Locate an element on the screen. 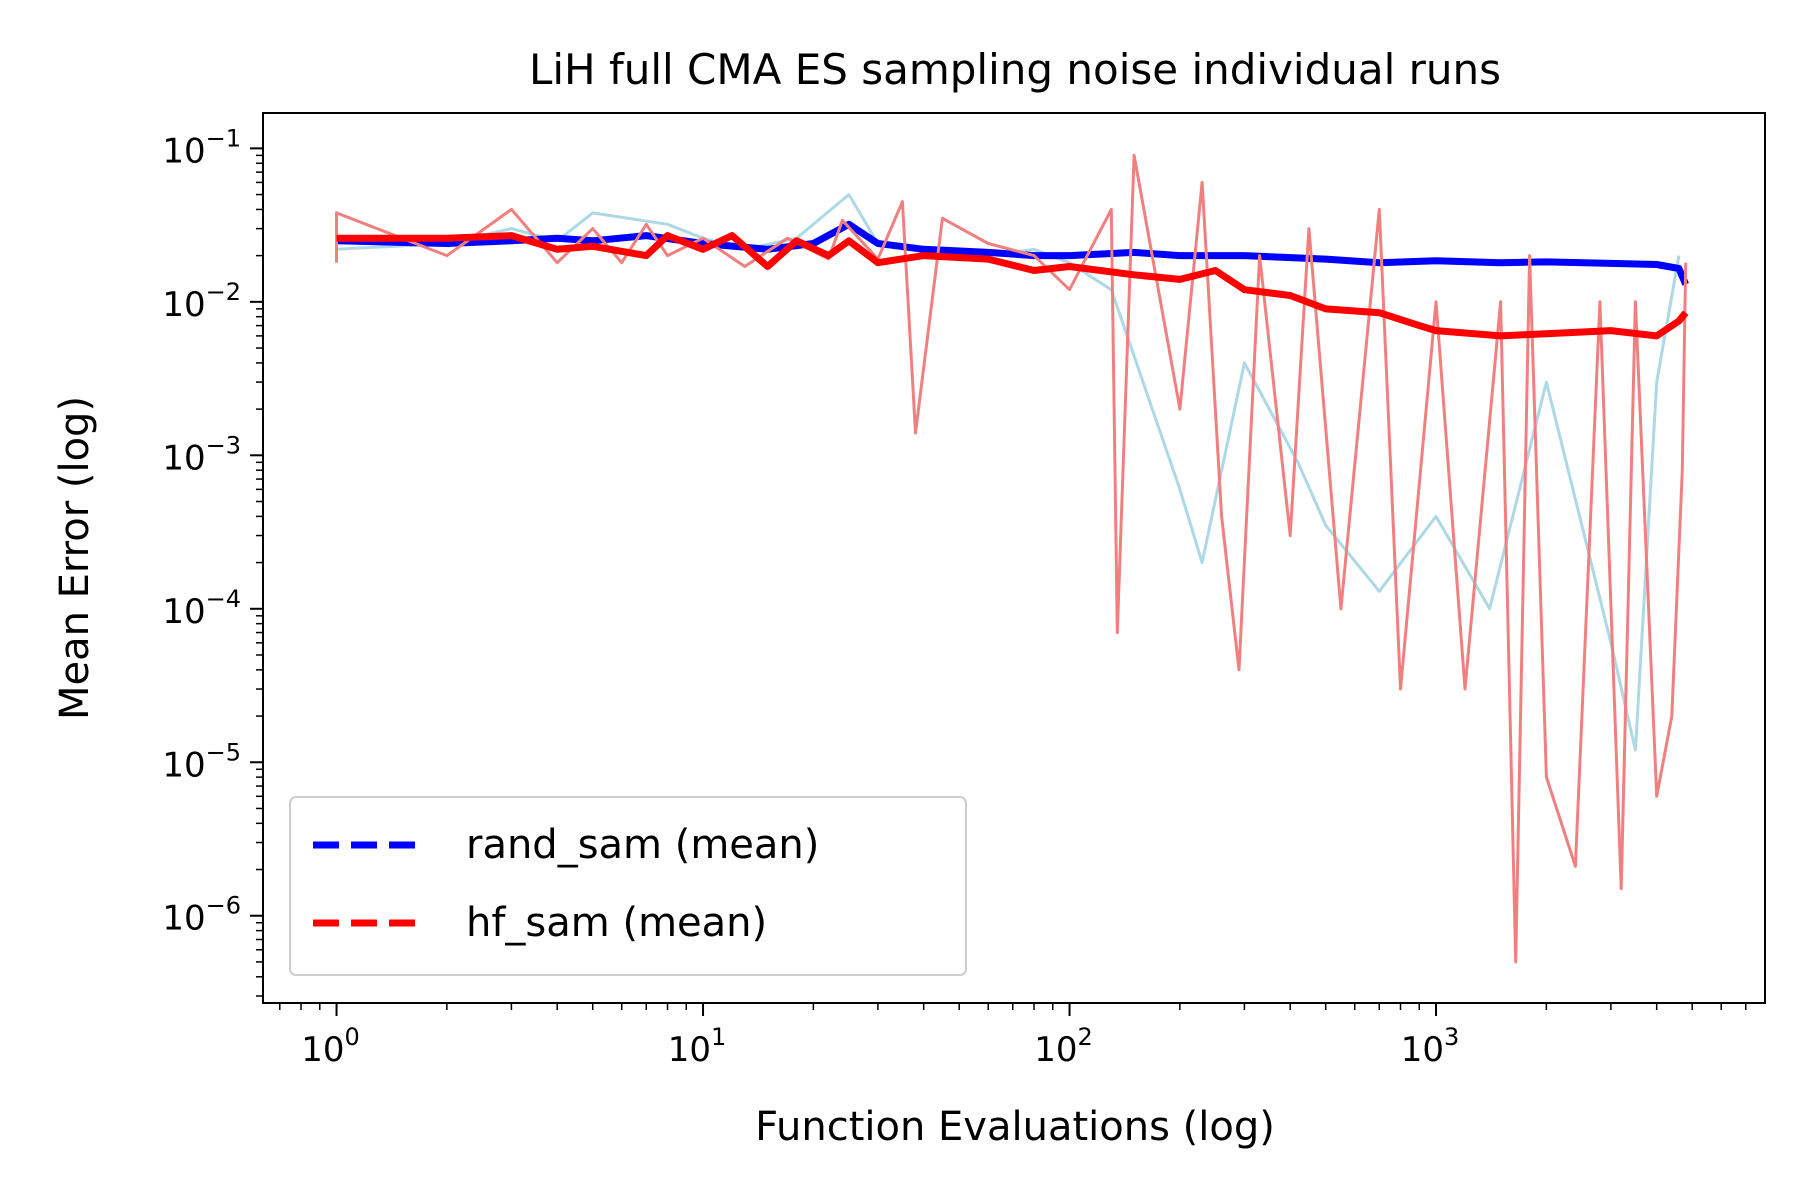 The height and width of the screenshot is (1200, 1800). legend-label-rand-sam: rand_sam (mean) is located at coordinates (642, 845).